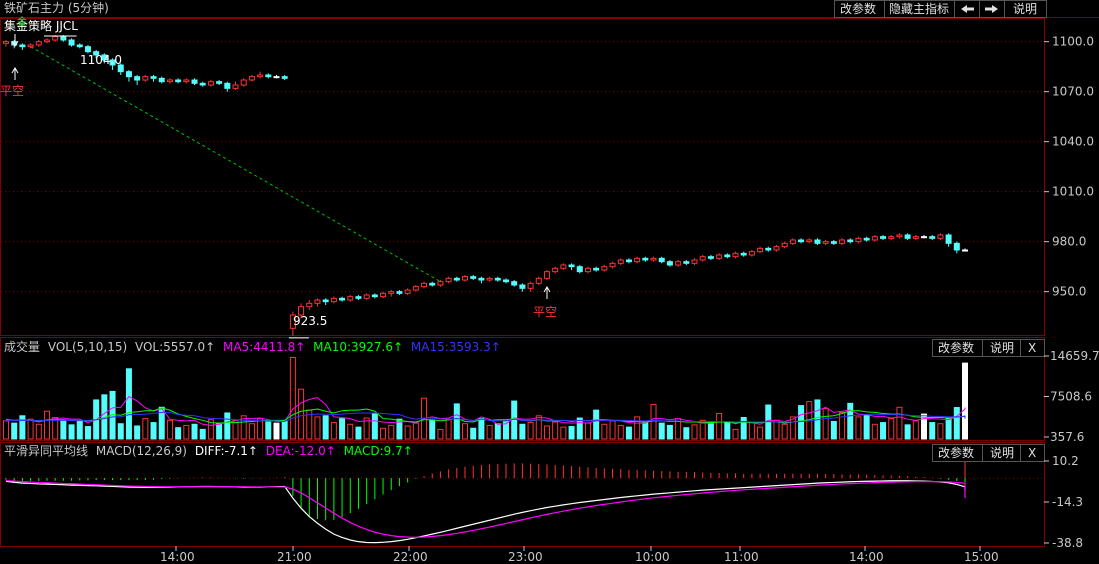 The image size is (1099, 564). What do you see at coordinates (1032, 348) in the screenshot?
I see `volume-close-button: X` at bounding box center [1032, 348].